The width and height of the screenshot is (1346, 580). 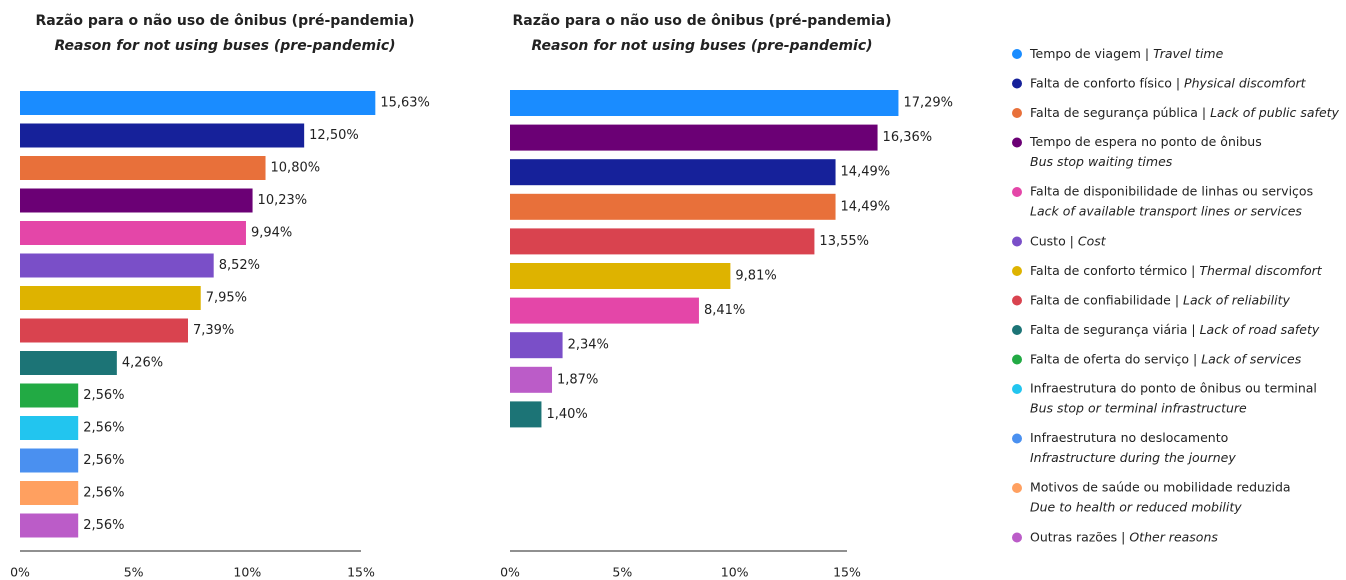 I want to click on value-label: 15,63%, so click(x=405, y=103).